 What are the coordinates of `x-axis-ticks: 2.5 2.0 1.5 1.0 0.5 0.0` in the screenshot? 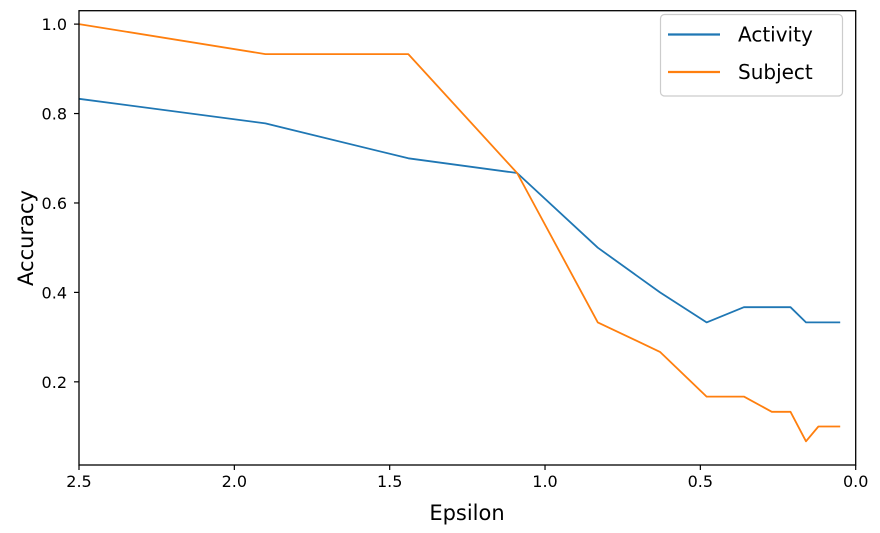 It's located at (467, 478).